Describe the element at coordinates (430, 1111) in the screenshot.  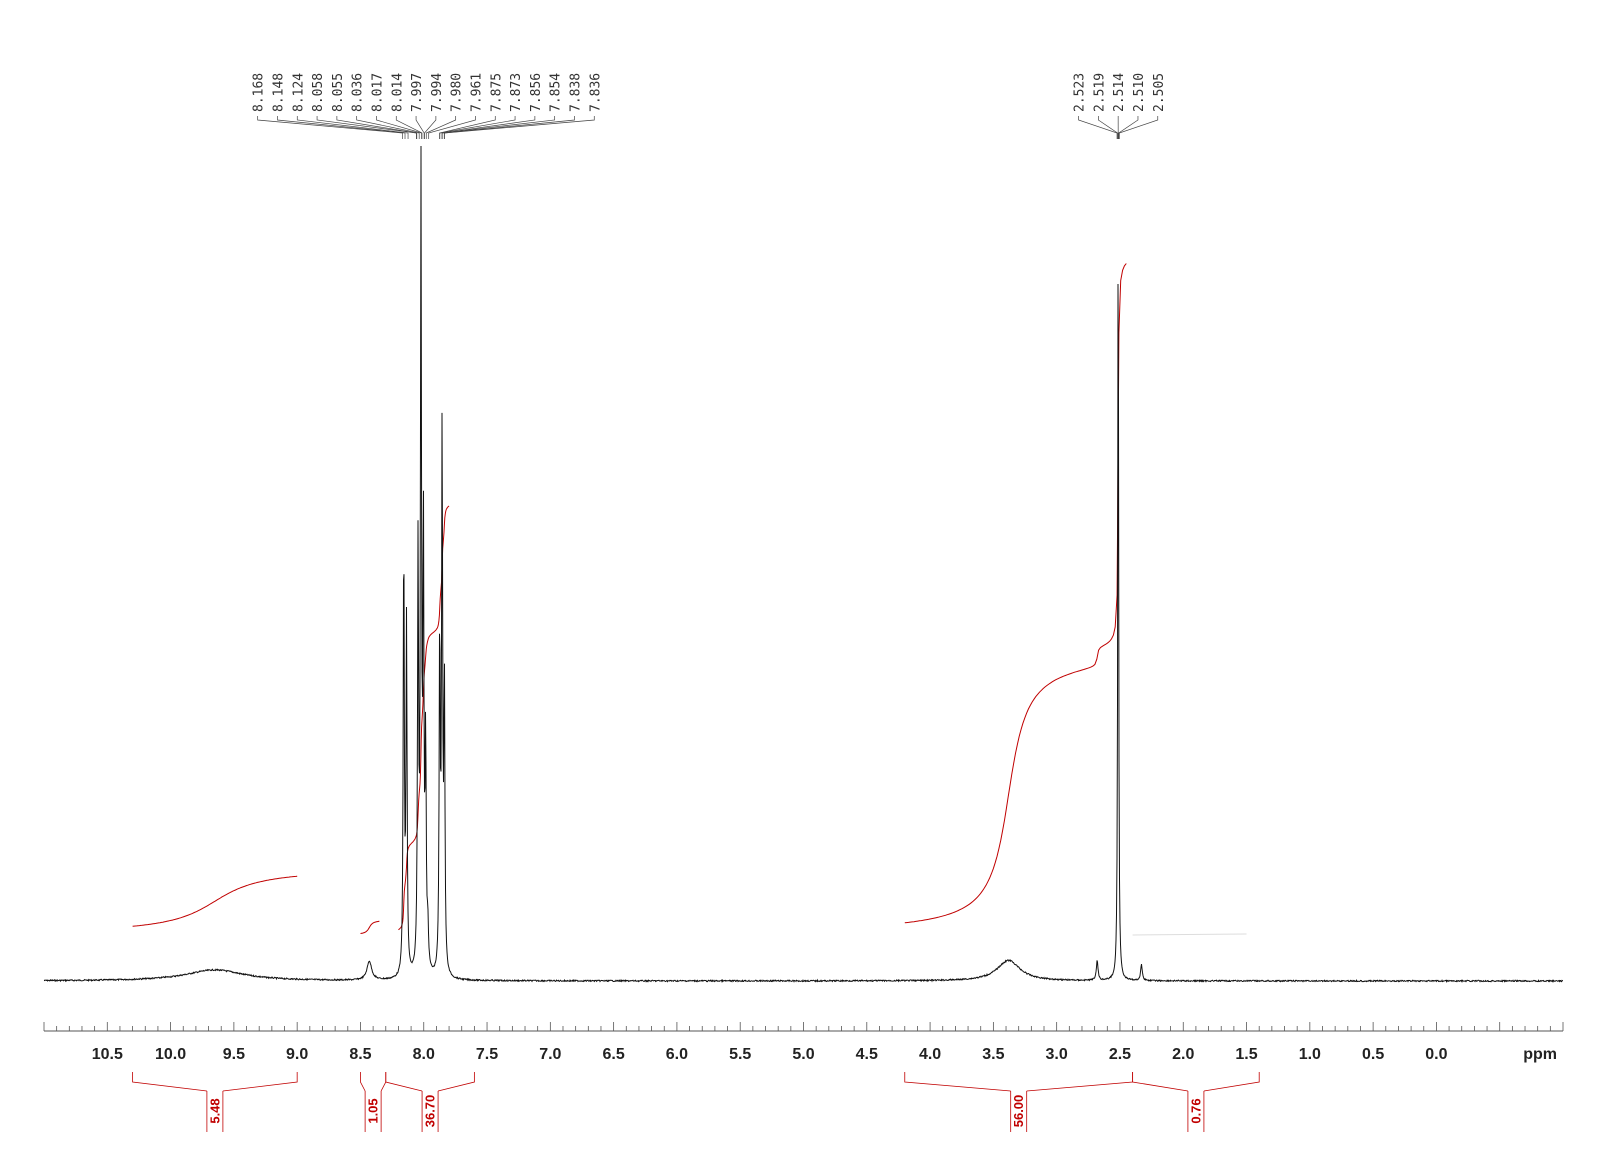
I see `integral-value-label: 36.70` at that location.